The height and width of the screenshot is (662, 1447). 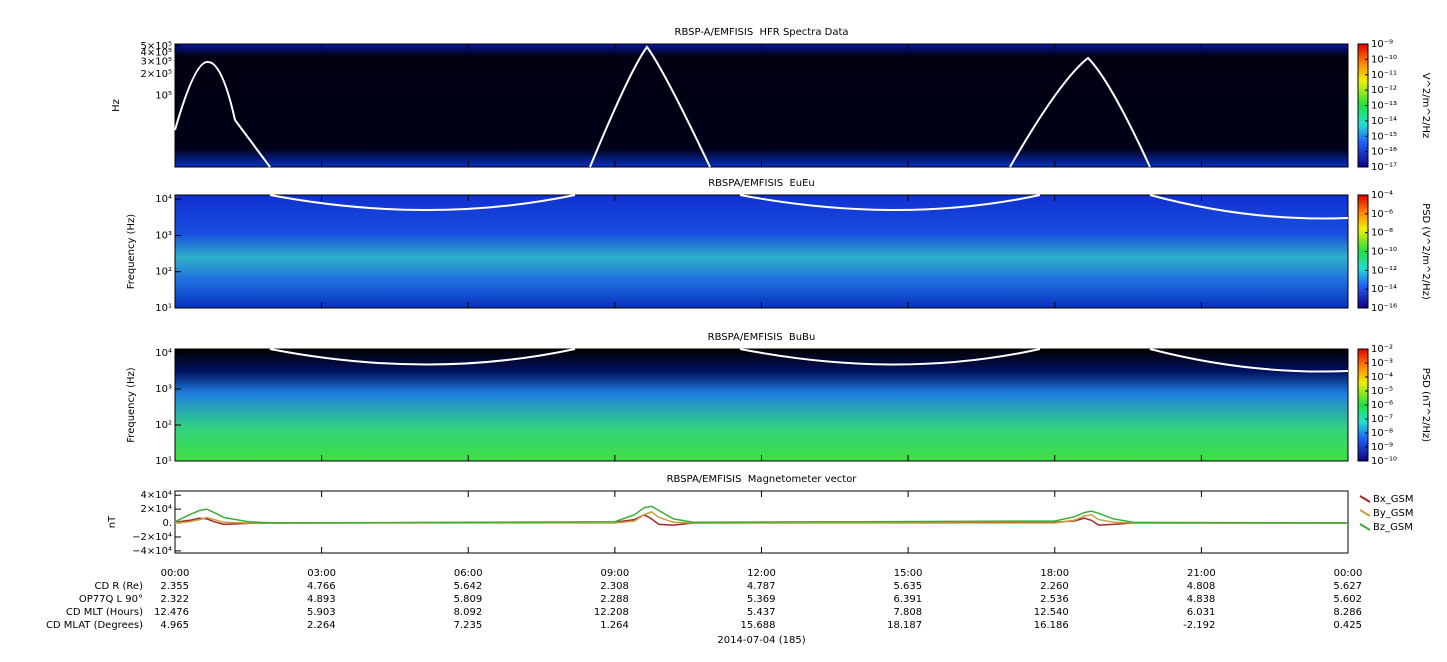 I want to click on x-tick-label: 15:00, so click(x=908, y=573).